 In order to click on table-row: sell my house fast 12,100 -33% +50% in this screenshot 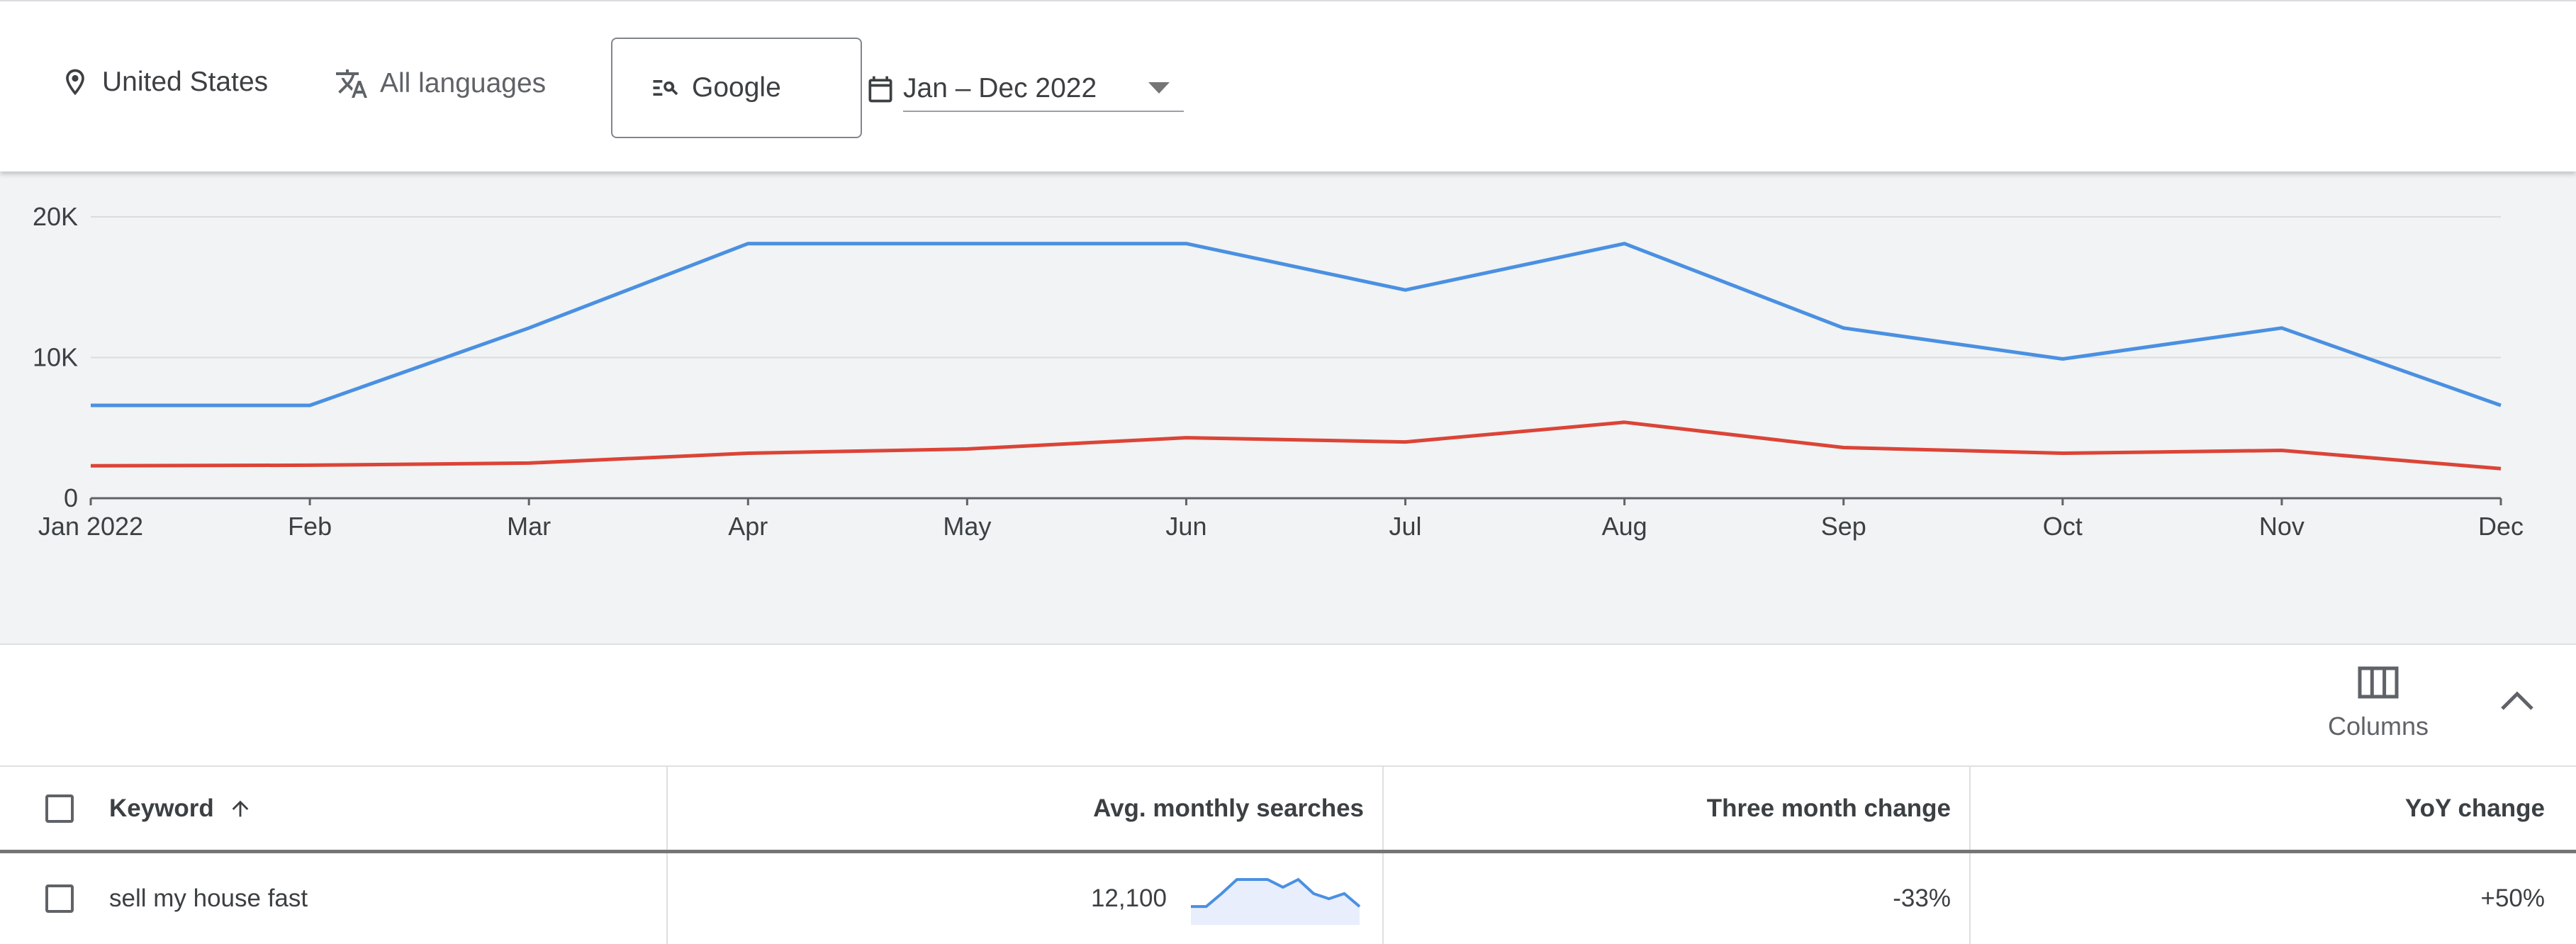, I will do `click(1288, 898)`.